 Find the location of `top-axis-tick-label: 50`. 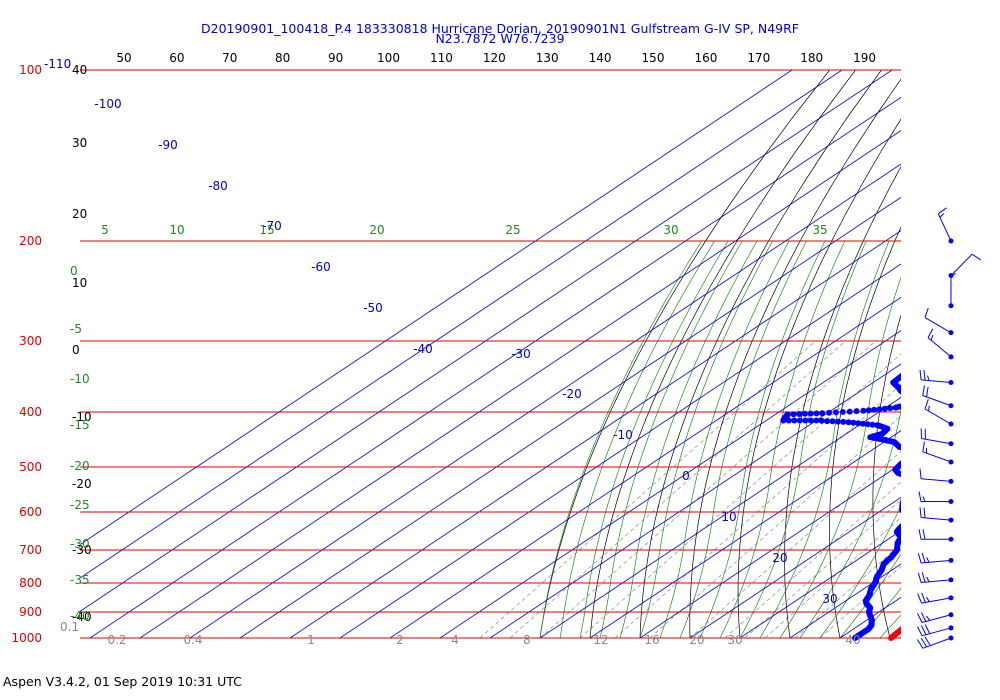

top-axis-tick-label: 50 is located at coordinates (123, 58).